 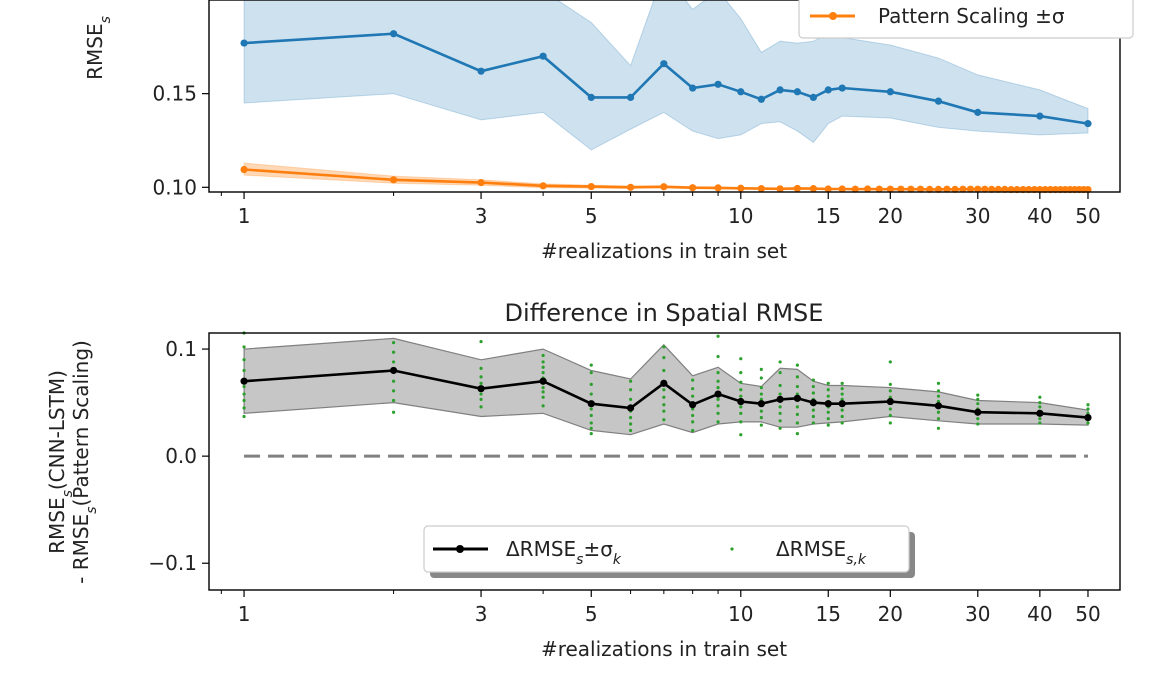 What do you see at coordinates (1087, 614) in the screenshot?
I see `x-axis-tick-label: 50` at bounding box center [1087, 614].